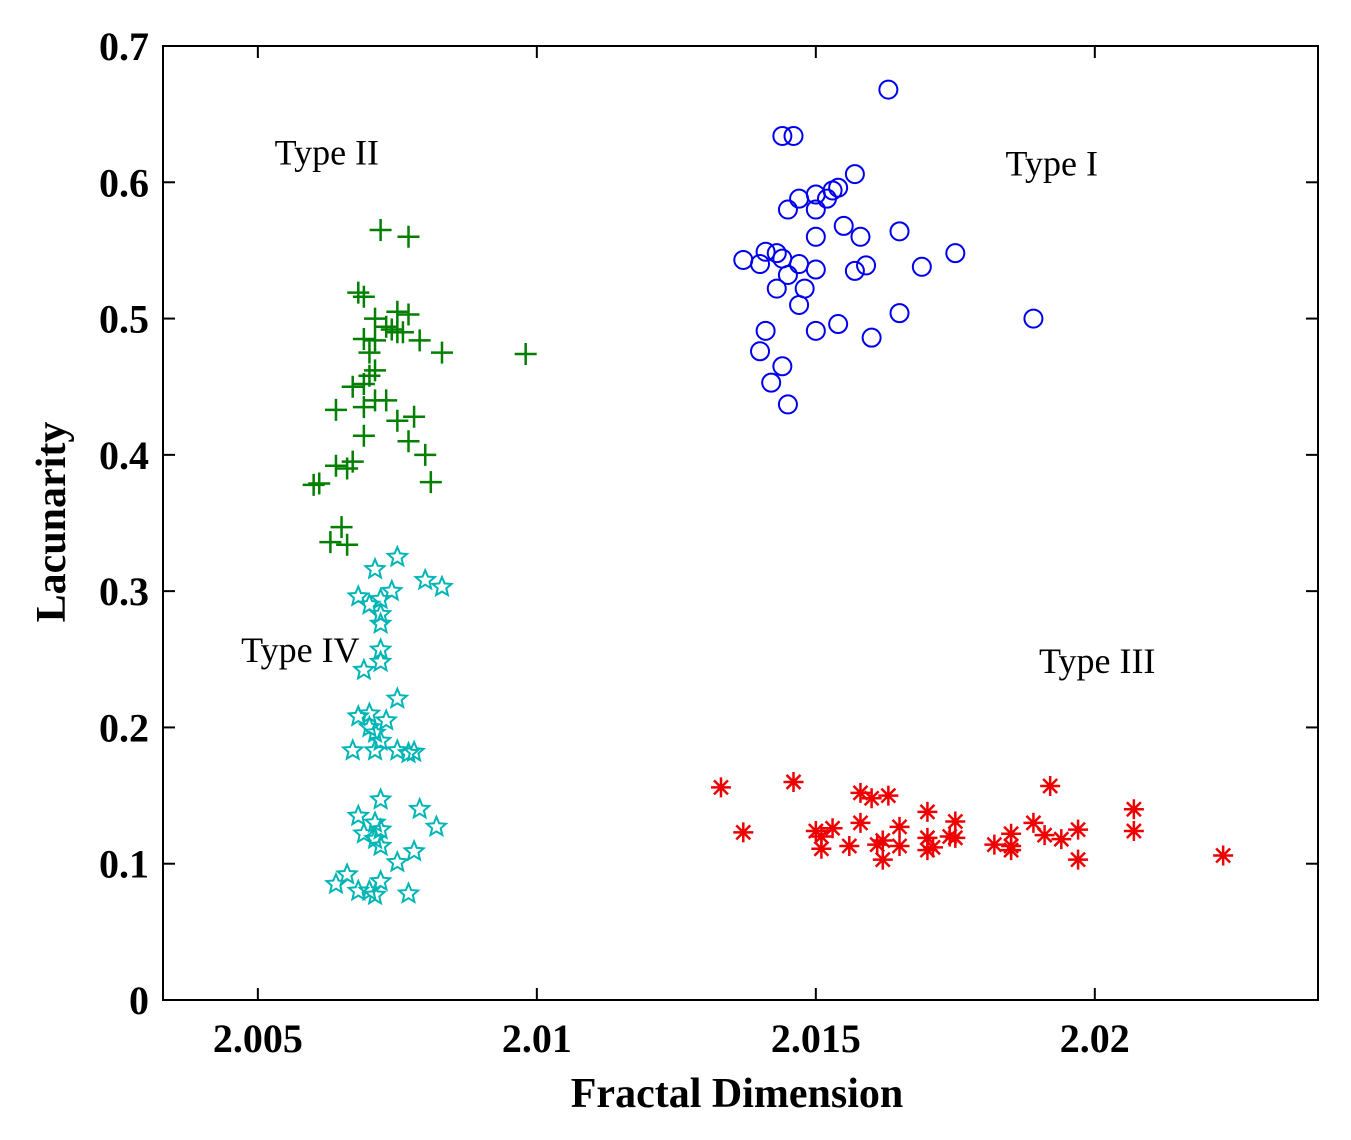  I want to click on y-tick-label: 0.2, so click(124, 727).